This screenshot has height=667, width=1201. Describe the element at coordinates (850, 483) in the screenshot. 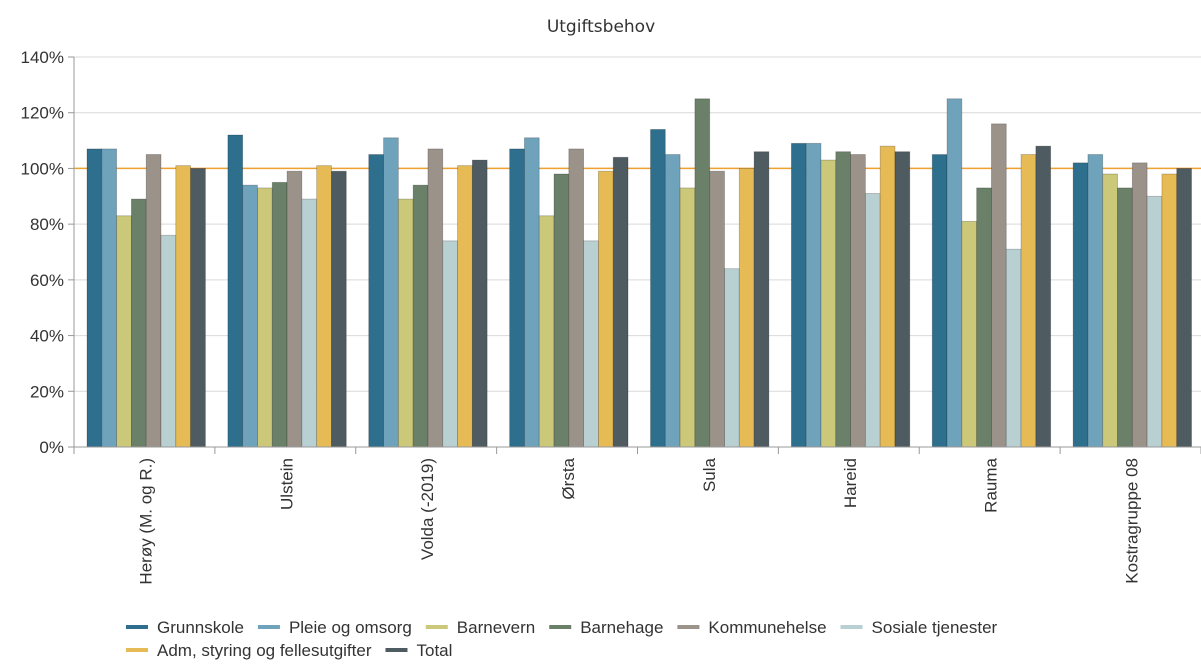

I see `x-category-label: Hareid` at that location.